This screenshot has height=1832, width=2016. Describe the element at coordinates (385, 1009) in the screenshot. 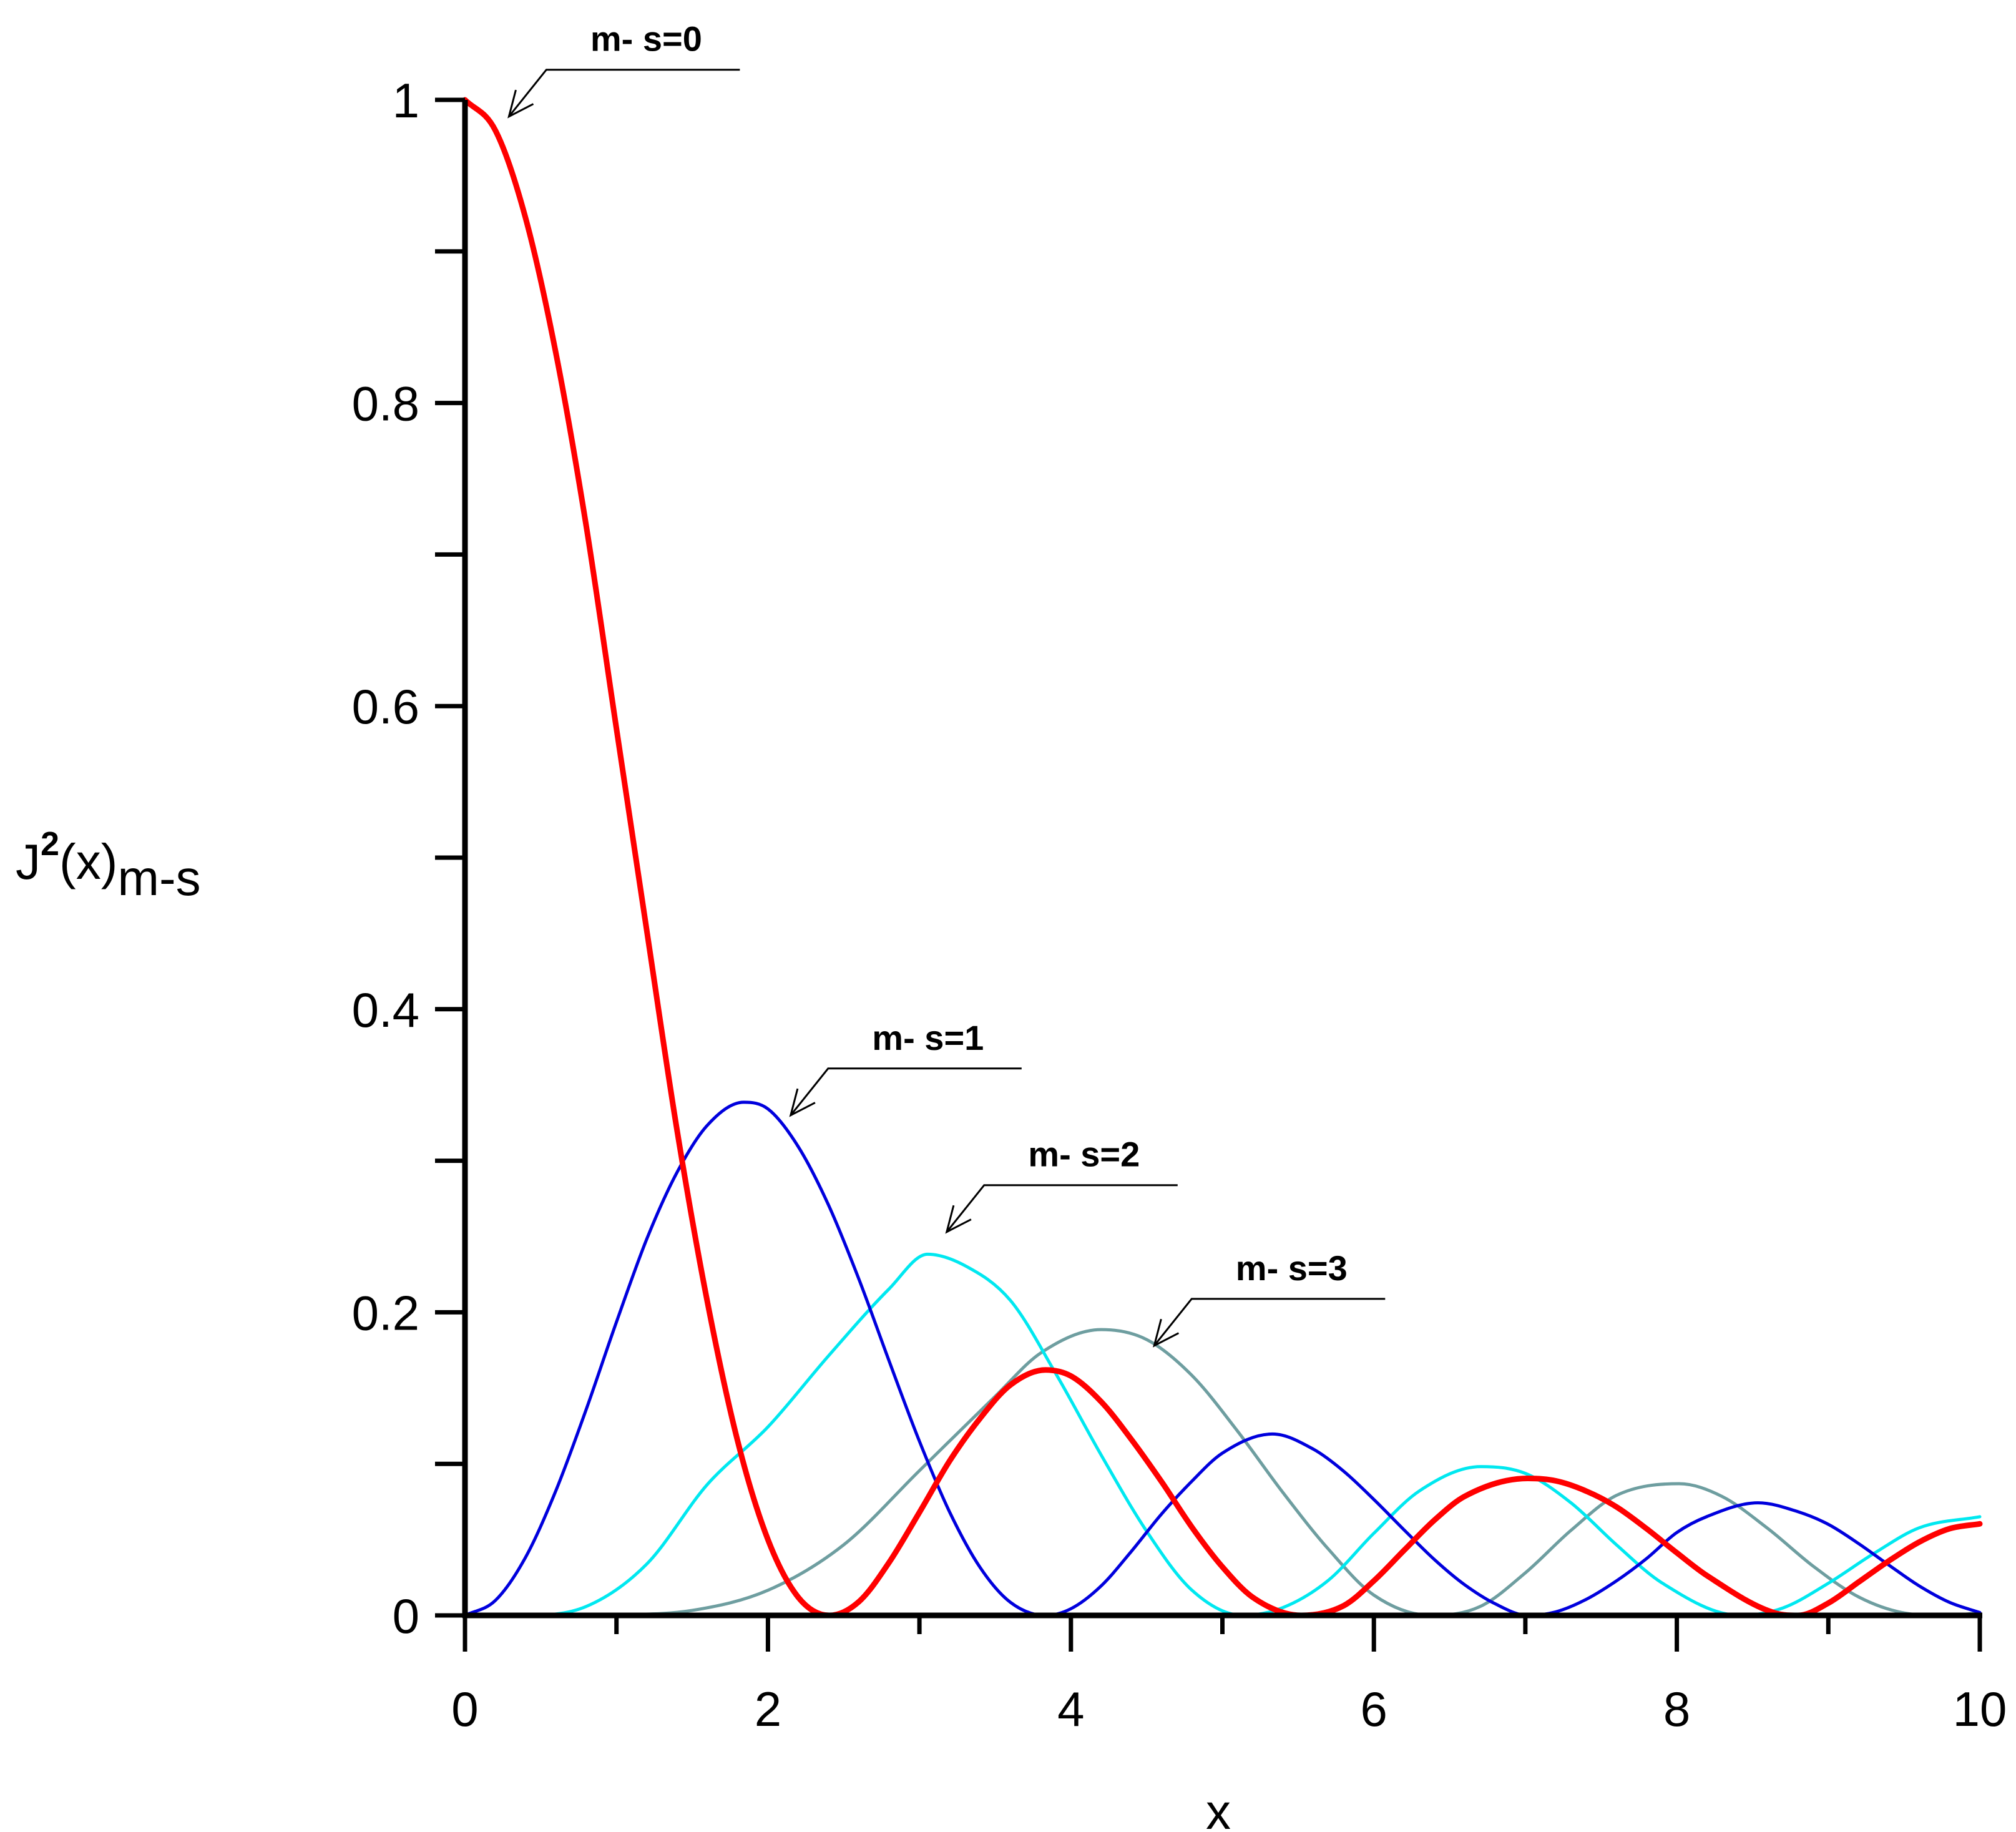

I see `y-tick-label: 0.4` at that location.